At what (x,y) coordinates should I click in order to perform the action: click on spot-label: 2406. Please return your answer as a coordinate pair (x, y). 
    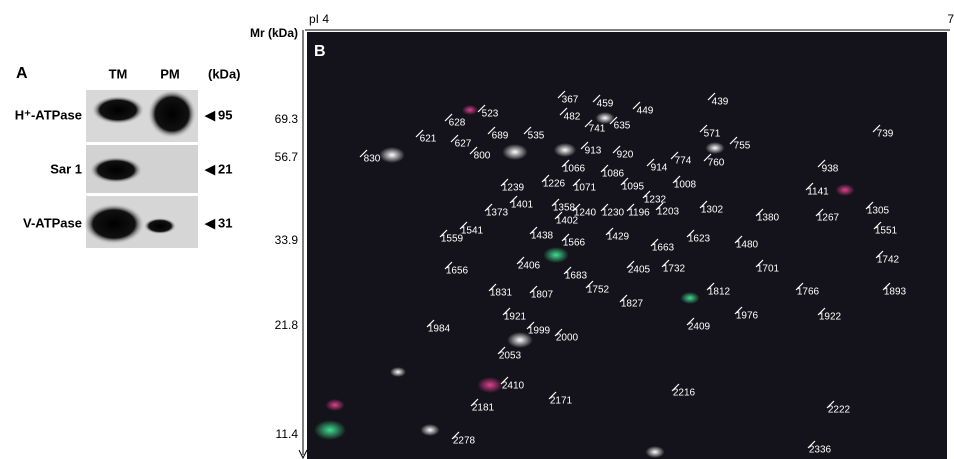
    Looking at the image, I should click on (529, 266).